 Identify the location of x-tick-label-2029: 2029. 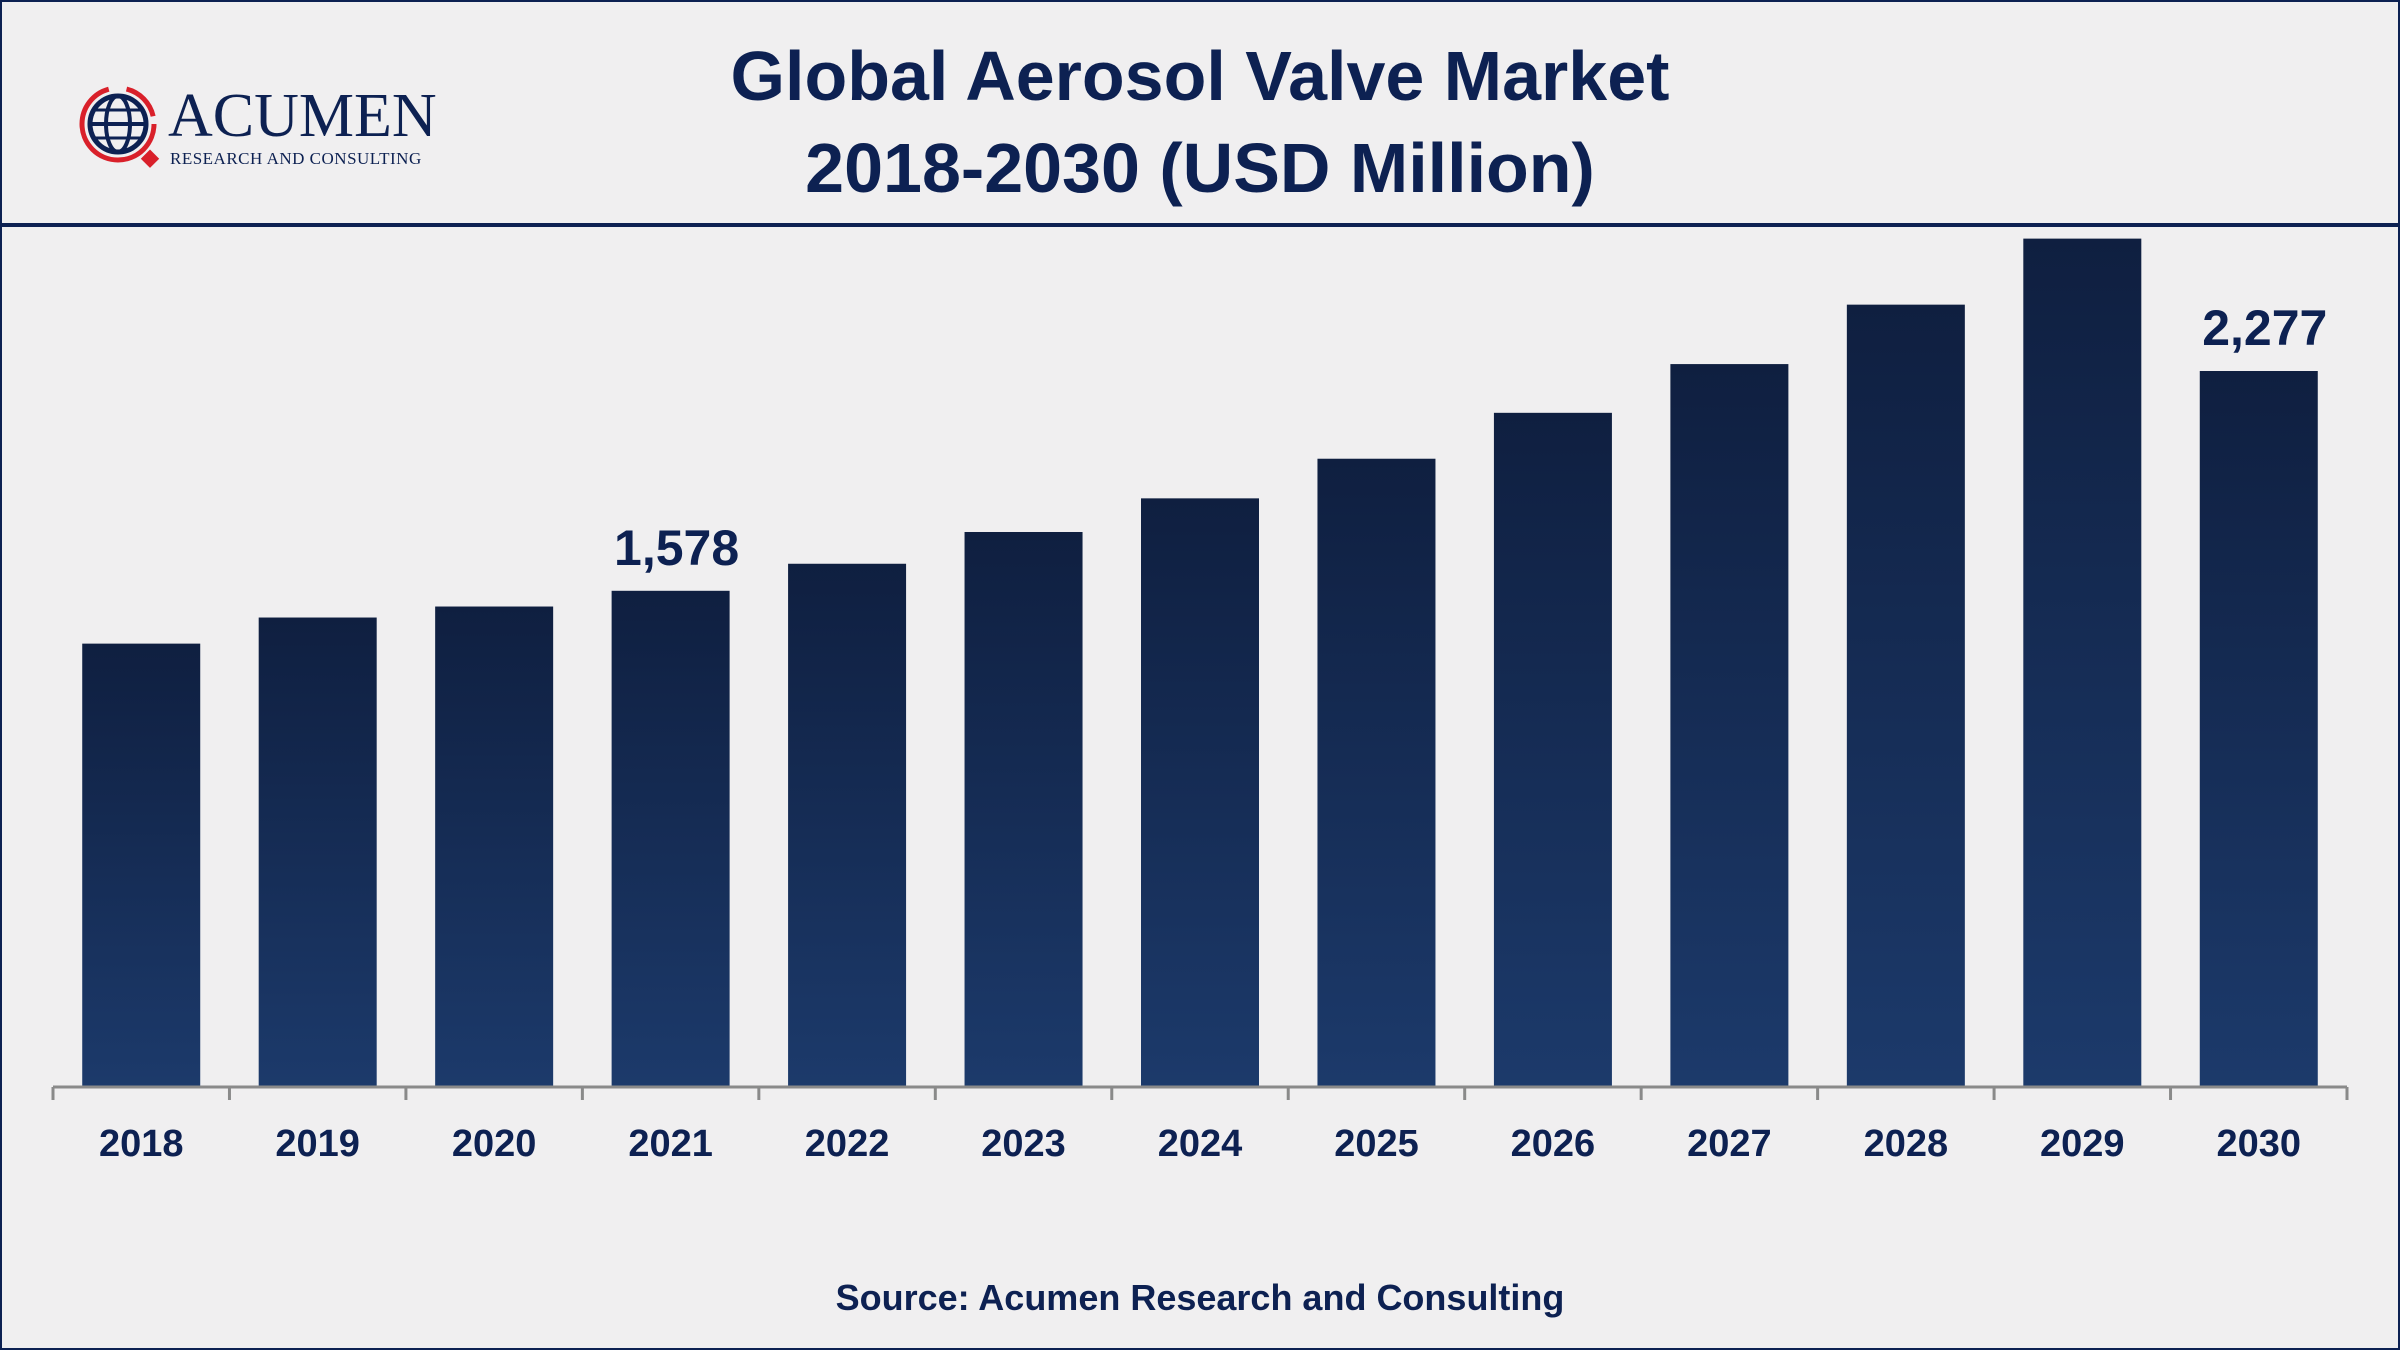
(2082, 1144).